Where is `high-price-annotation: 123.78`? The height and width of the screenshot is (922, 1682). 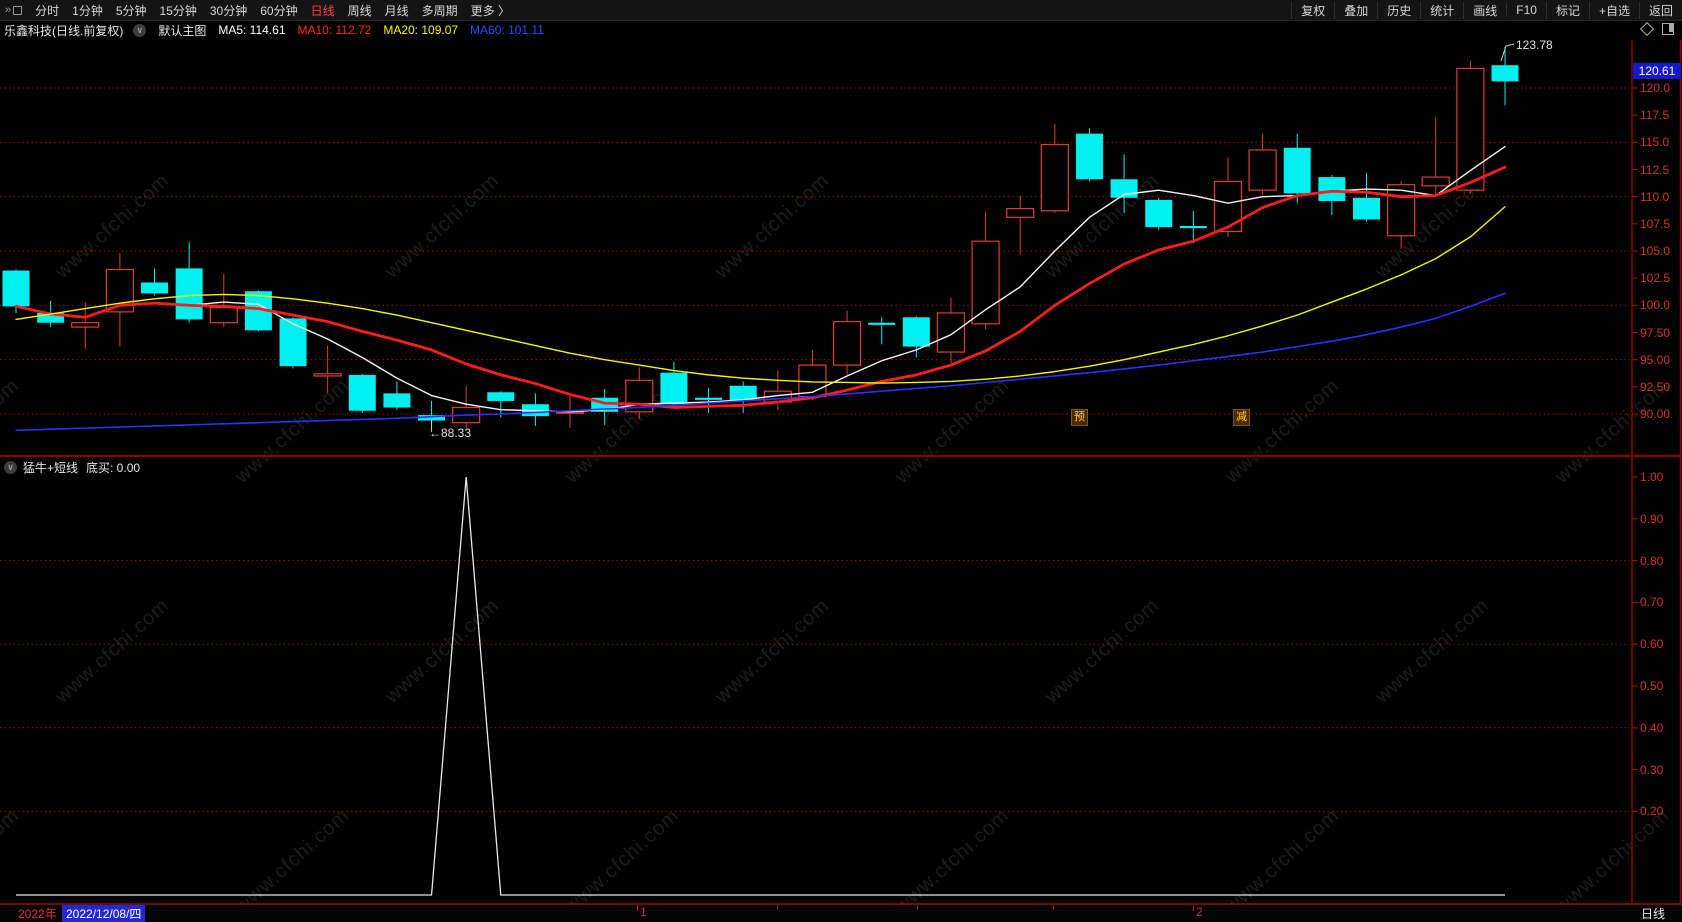 high-price-annotation: 123.78 is located at coordinates (1534, 45).